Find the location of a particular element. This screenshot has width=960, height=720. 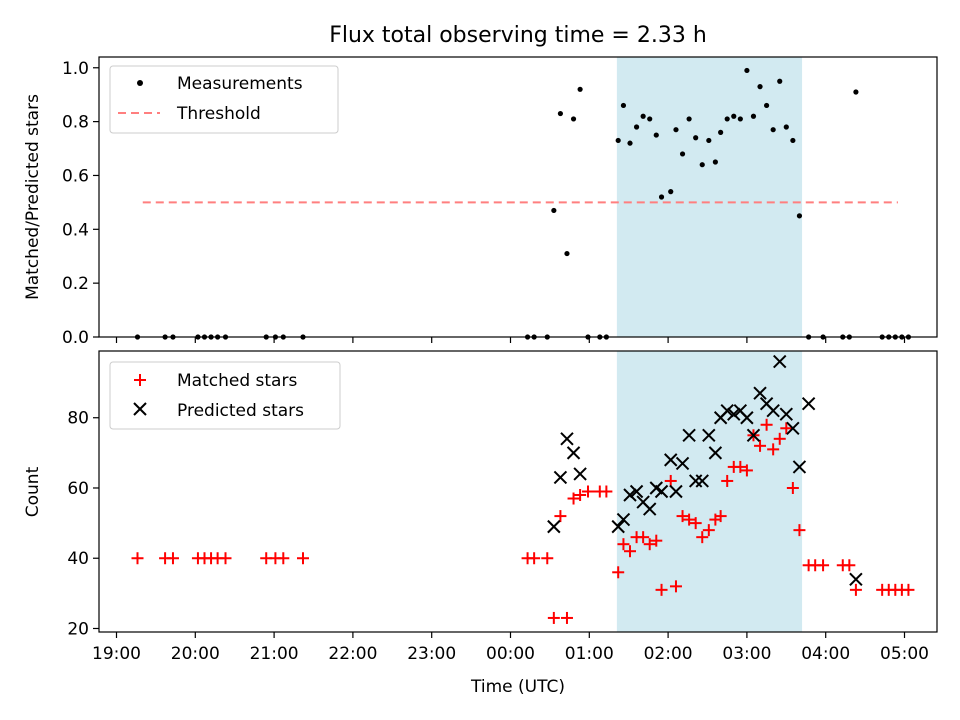

x-tick-label: 23:00 is located at coordinates (431, 654).